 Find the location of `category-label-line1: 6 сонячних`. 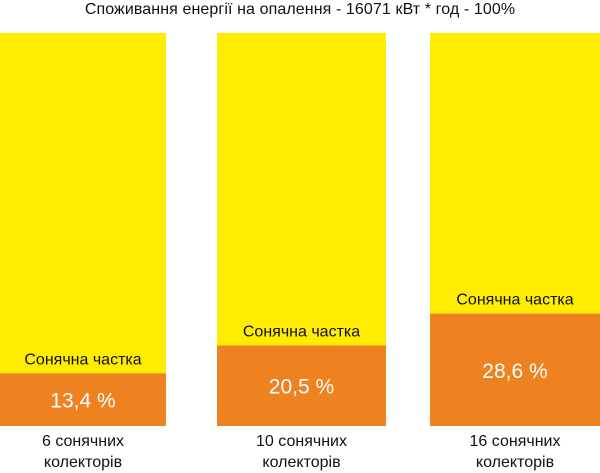

category-label-line1: 6 сонячних is located at coordinates (83, 441).